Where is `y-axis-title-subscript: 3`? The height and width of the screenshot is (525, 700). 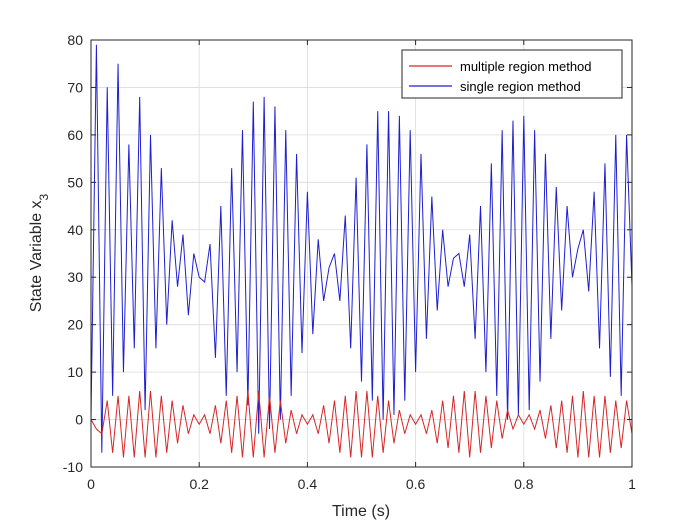 y-axis-title-subscript: 3 is located at coordinates (44, 196).